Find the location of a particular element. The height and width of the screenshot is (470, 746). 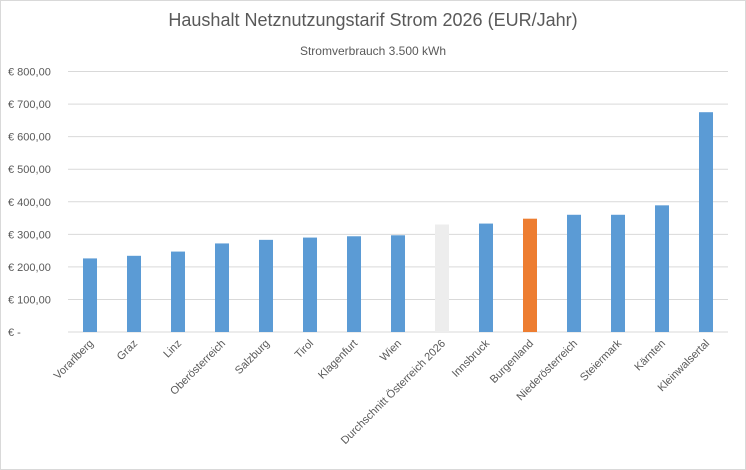

y-tick-label: € - is located at coordinates (14, 333).